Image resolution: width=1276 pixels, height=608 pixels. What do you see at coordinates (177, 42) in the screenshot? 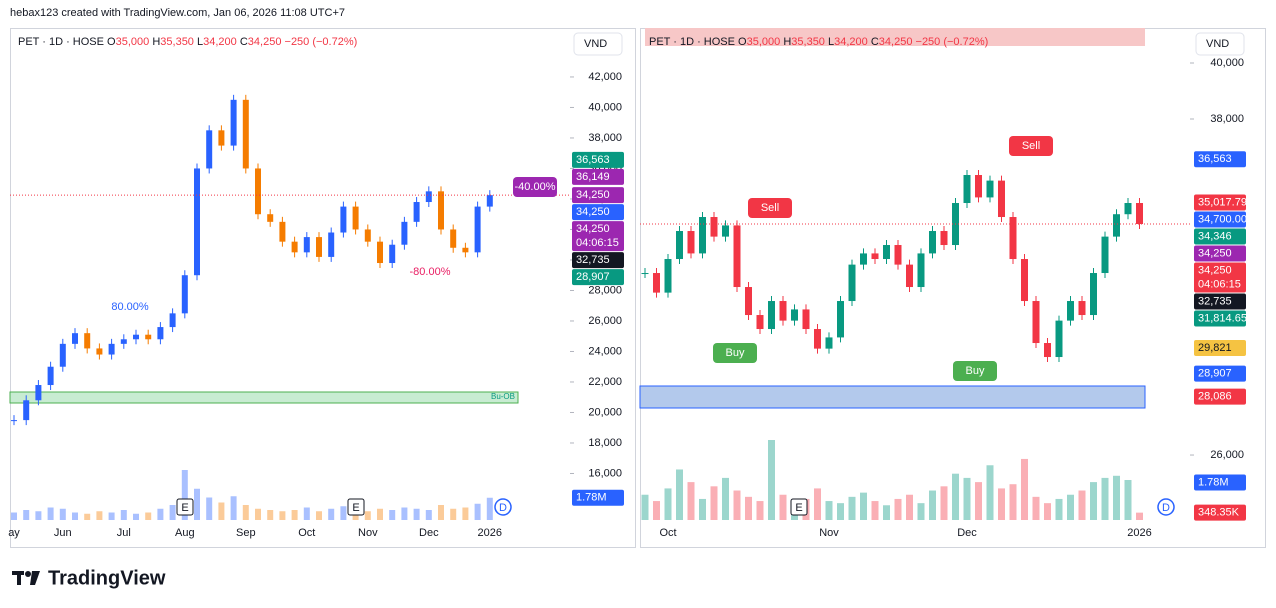
I see `legend-field-value: 35,350` at bounding box center [177, 42].